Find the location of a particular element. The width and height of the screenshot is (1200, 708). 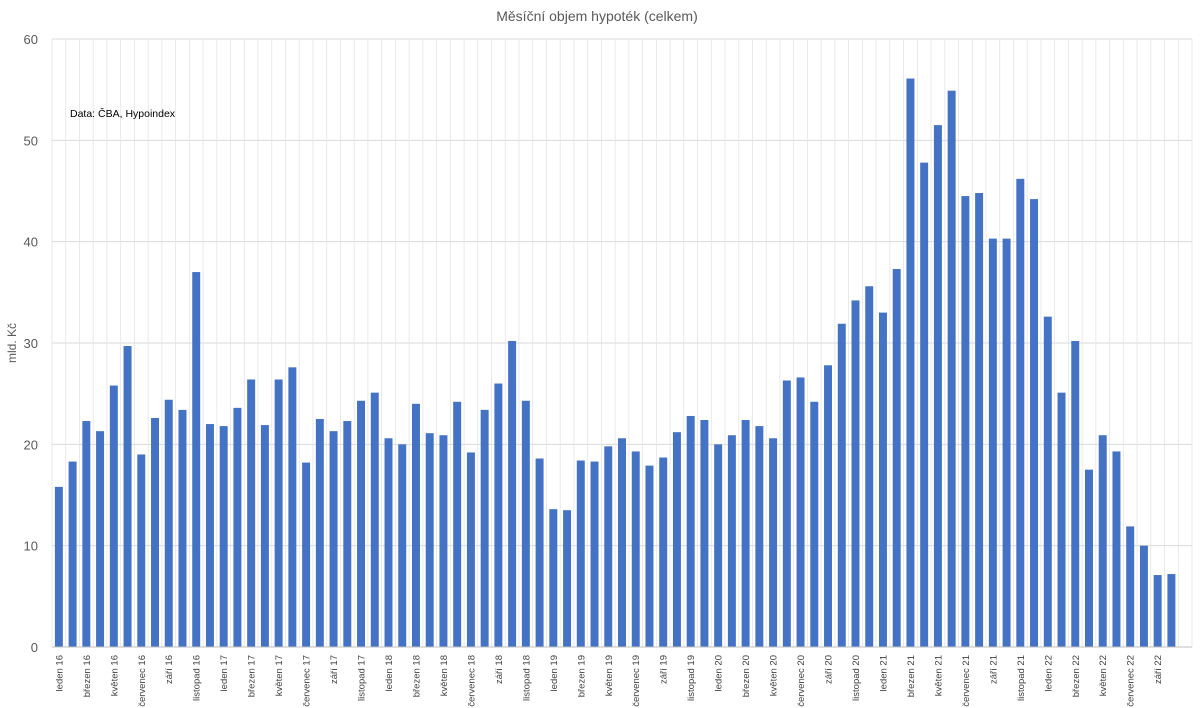

y-tick-label: 40 is located at coordinates (31, 242).